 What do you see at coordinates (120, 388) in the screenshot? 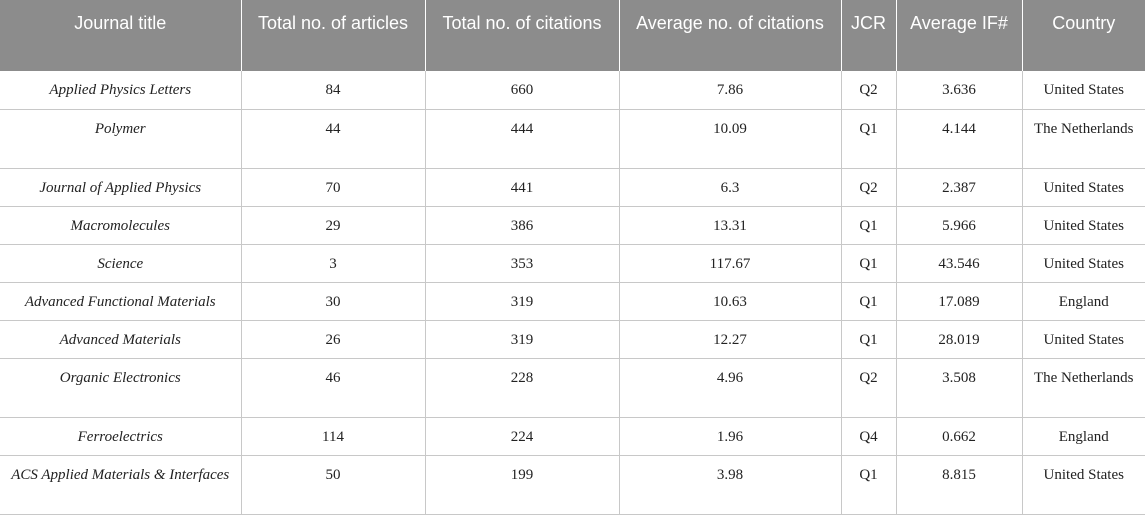
I see `cell-journal-title: Organic Electronics` at bounding box center [120, 388].